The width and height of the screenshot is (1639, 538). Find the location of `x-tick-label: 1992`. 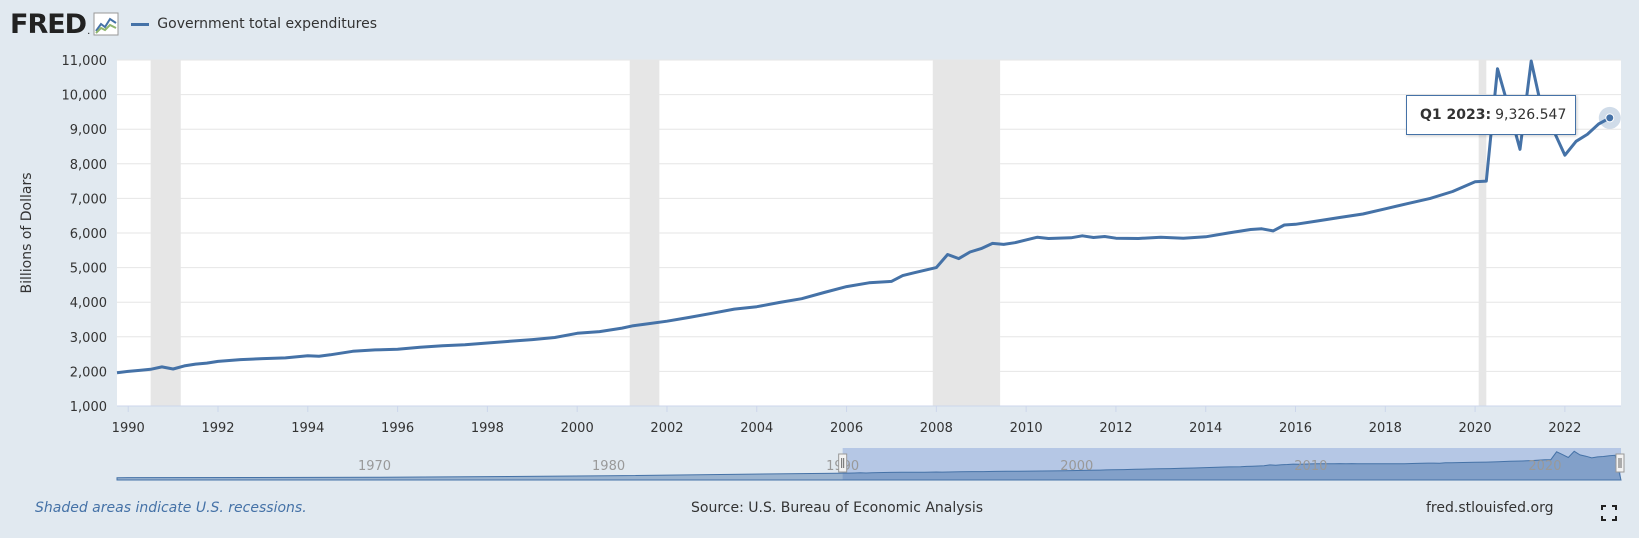

x-tick-label: 1992 is located at coordinates (217, 428).